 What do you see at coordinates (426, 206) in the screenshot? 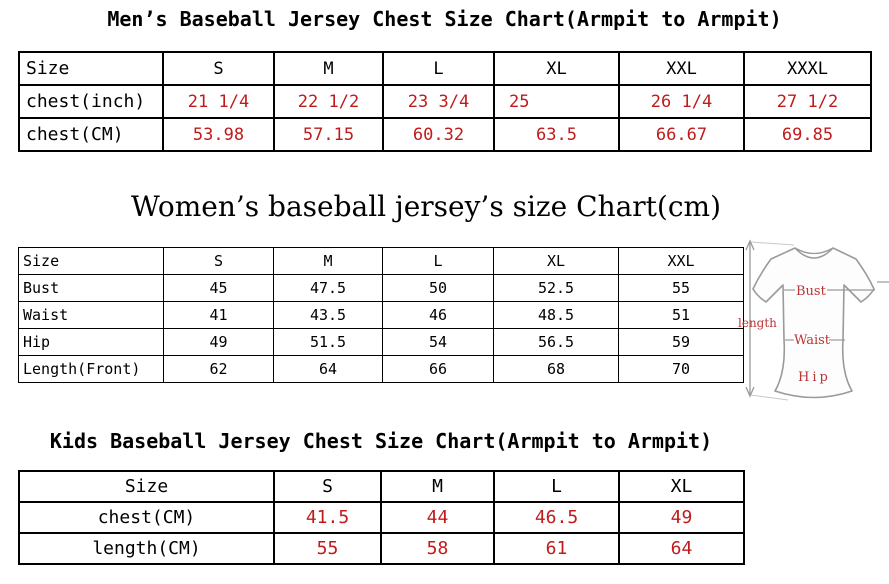
I see `women-chart-title: Women’s baseball jersey’s size Chart(cm)` at bounding box center [426, 206].